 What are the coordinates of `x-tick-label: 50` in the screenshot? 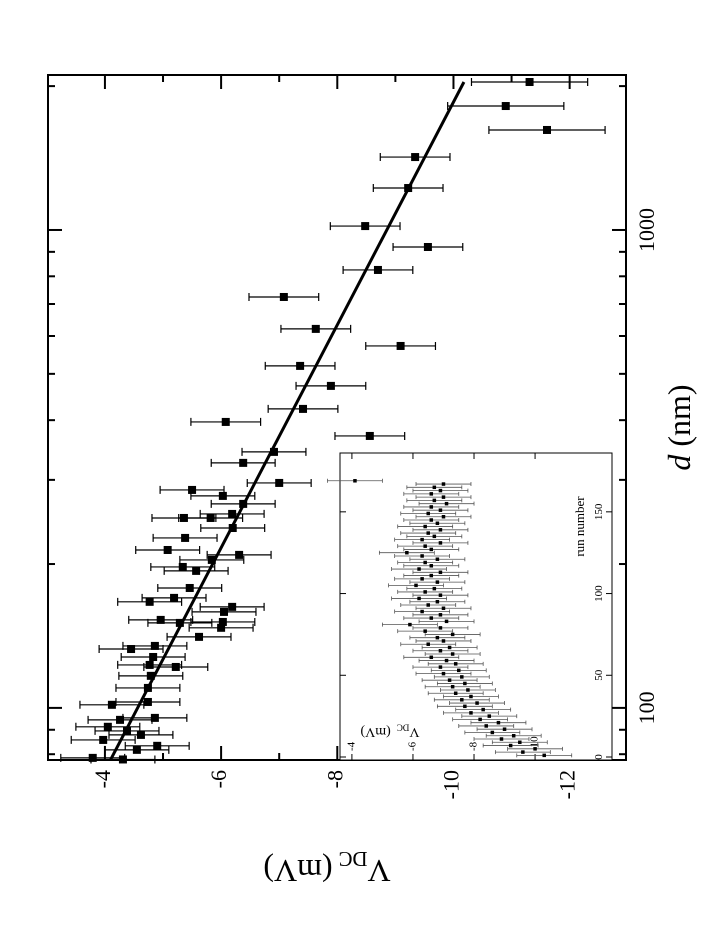 It's located at (599, 675).